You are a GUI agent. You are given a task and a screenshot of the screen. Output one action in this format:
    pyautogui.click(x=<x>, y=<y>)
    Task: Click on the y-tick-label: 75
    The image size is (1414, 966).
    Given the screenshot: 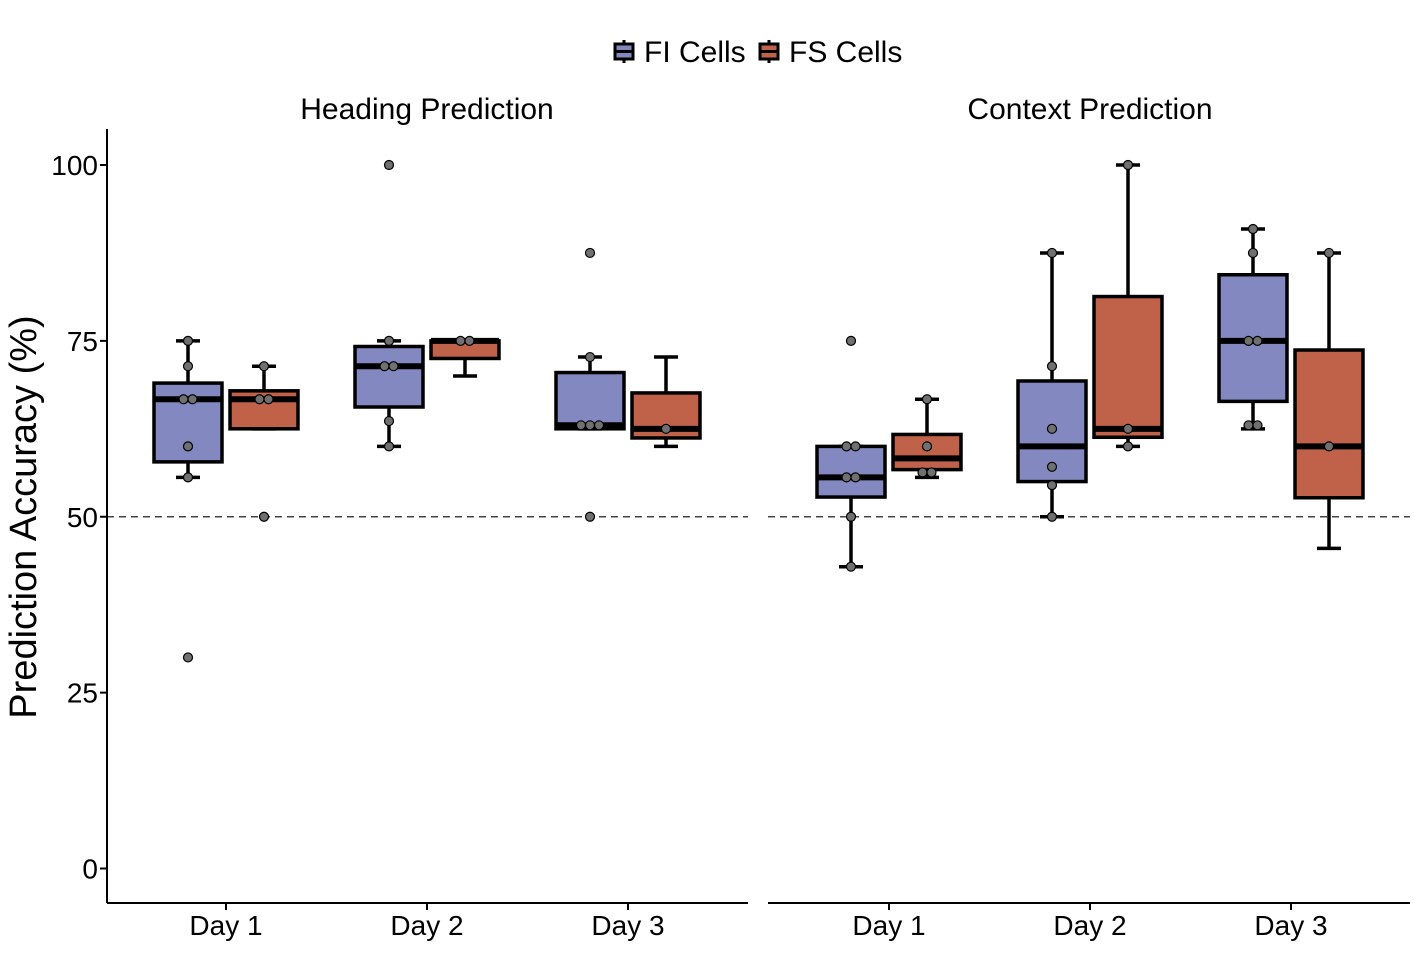 What is the action you would take?
    pyautogui.click(x=82, y=341)
    